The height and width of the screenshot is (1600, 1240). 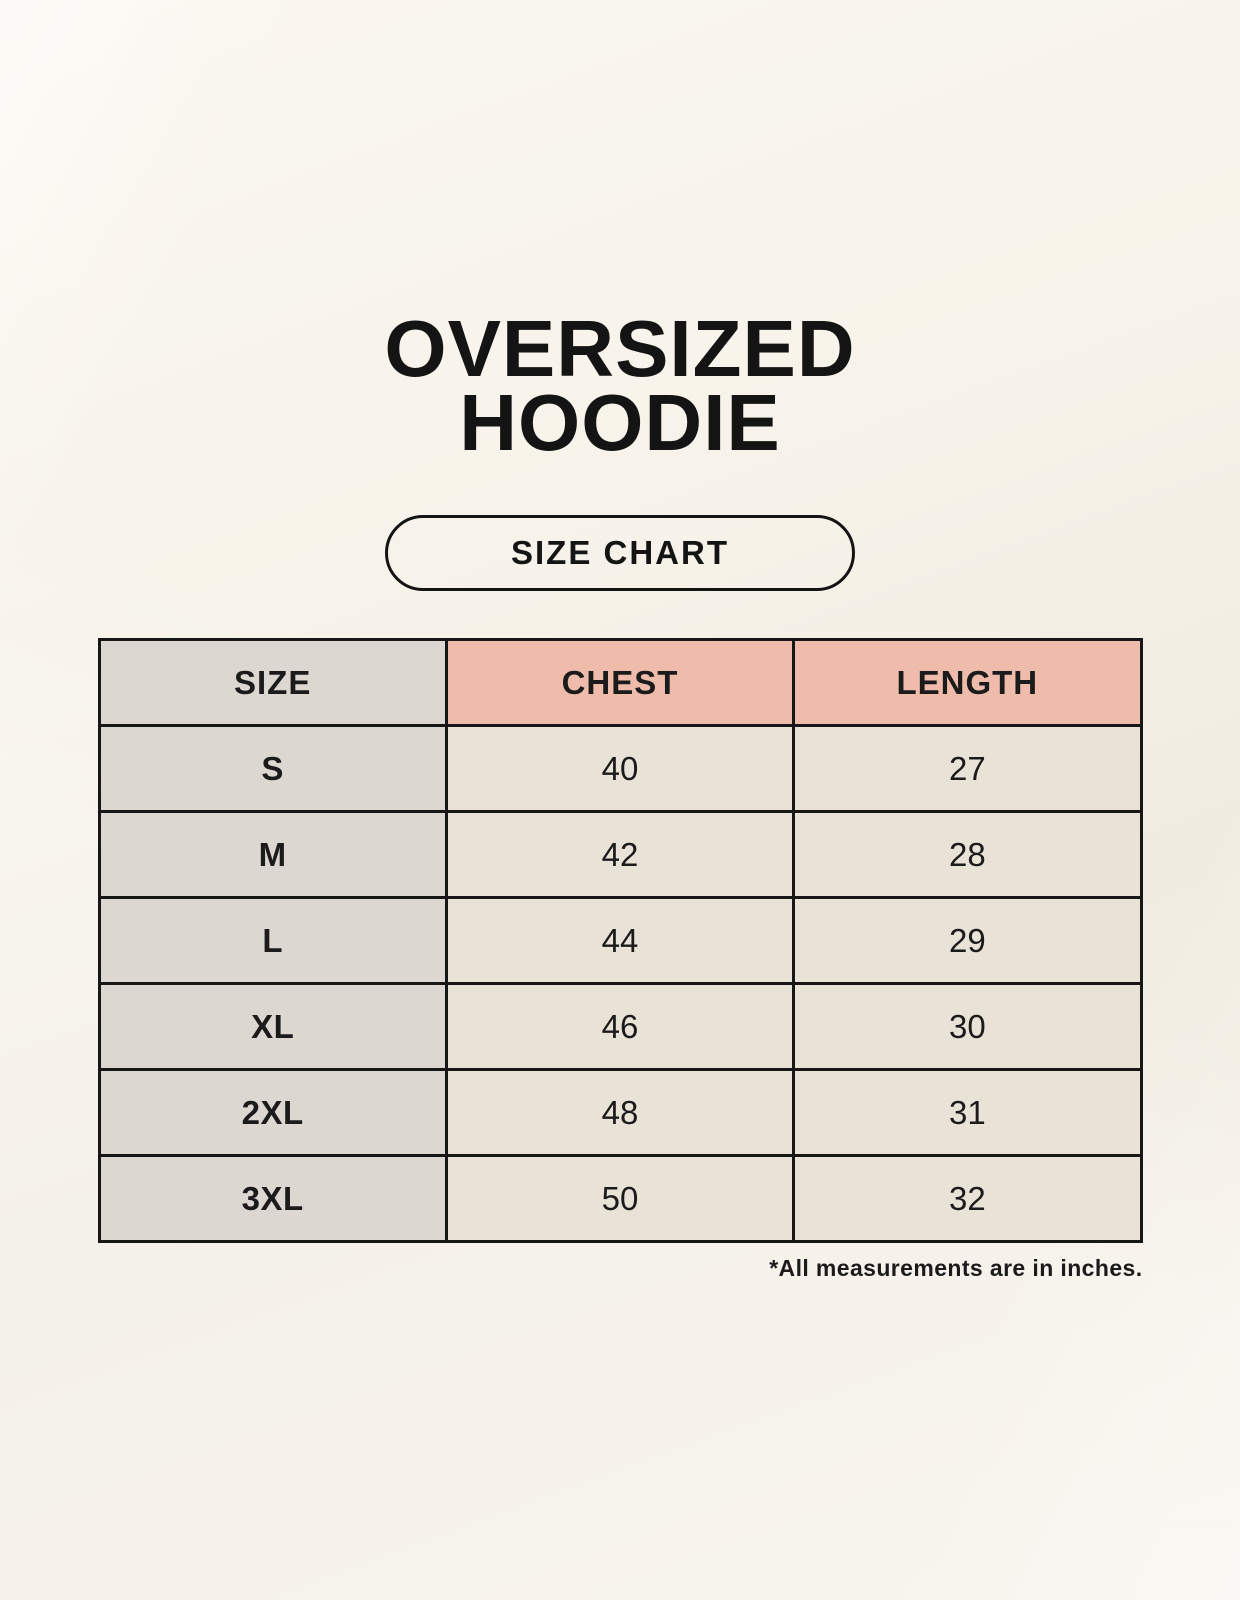 I want to click on table-row: 3XL 50 32, so click(x=620, y=1199).